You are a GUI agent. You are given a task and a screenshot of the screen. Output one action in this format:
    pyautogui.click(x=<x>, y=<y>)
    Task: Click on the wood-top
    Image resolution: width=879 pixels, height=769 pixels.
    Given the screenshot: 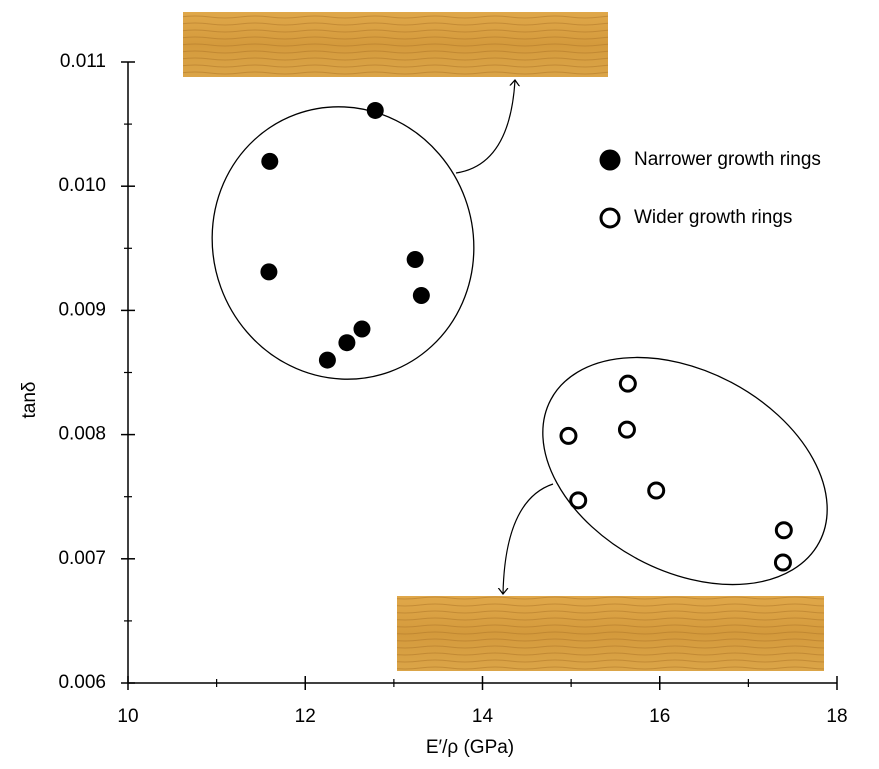 What is the action you would take?
    pyautogui.click(x=395, y=44)
    